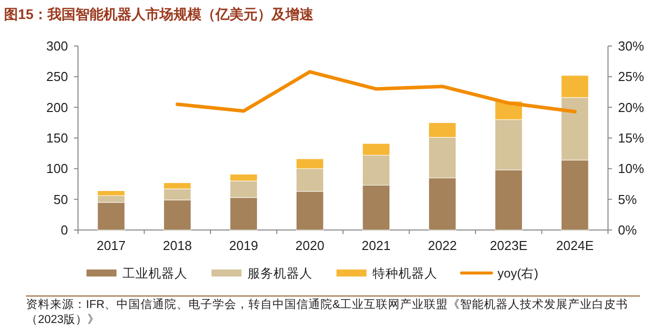 The width and height of the screenshot is (665, 334). Describe the element at coordinates (111, 245) in the screenshot. I see `x-tick-label: 2017` at that location.